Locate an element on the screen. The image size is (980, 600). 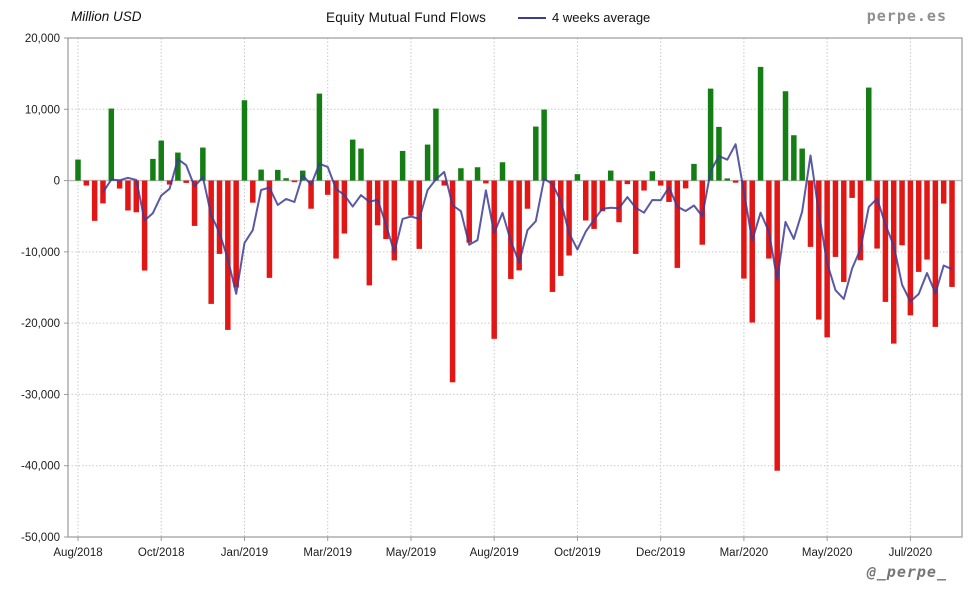
x-tick-label: Dec/2019 is located at coordinates (660, 553).